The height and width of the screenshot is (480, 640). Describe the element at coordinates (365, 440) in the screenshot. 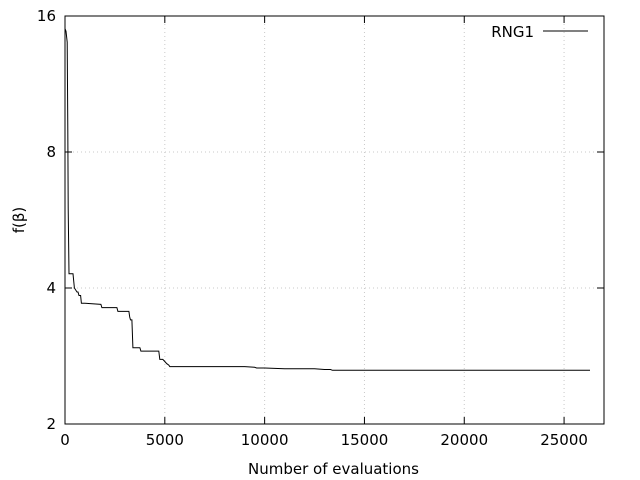

I see `x-tick-label: 15000` at that location.